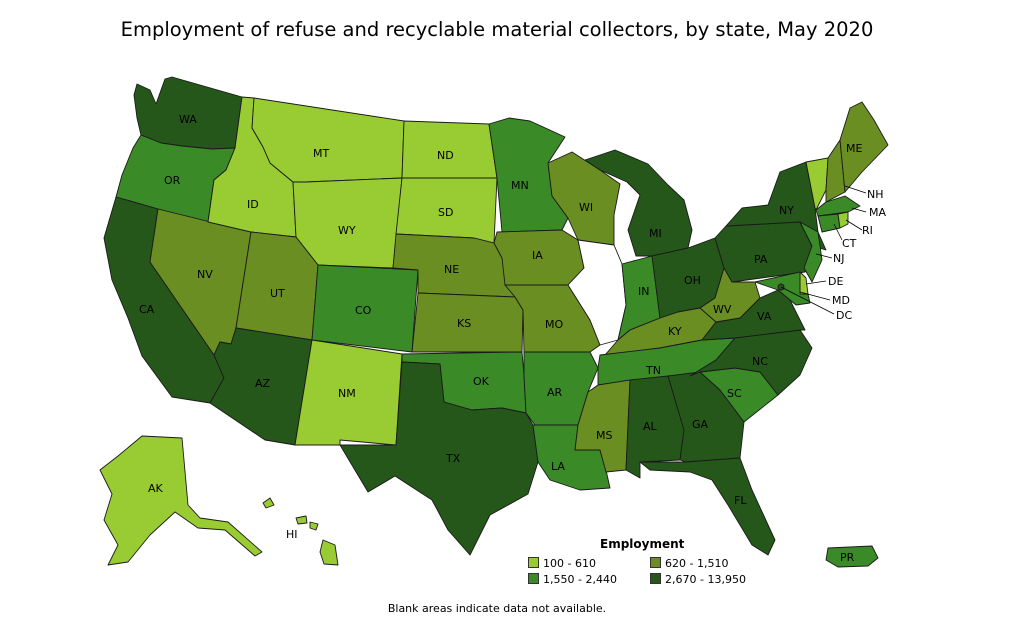 Image resolution: width=1015 pixels, height=626 pixels. I want to click on label-SC: SC, so click(734, 393).